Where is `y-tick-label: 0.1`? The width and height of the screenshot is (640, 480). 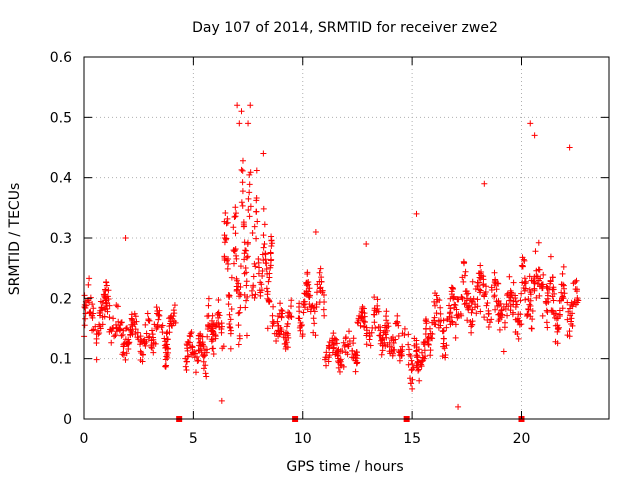
y-tick-label: 0.1 is located at coordinates (61, 360).